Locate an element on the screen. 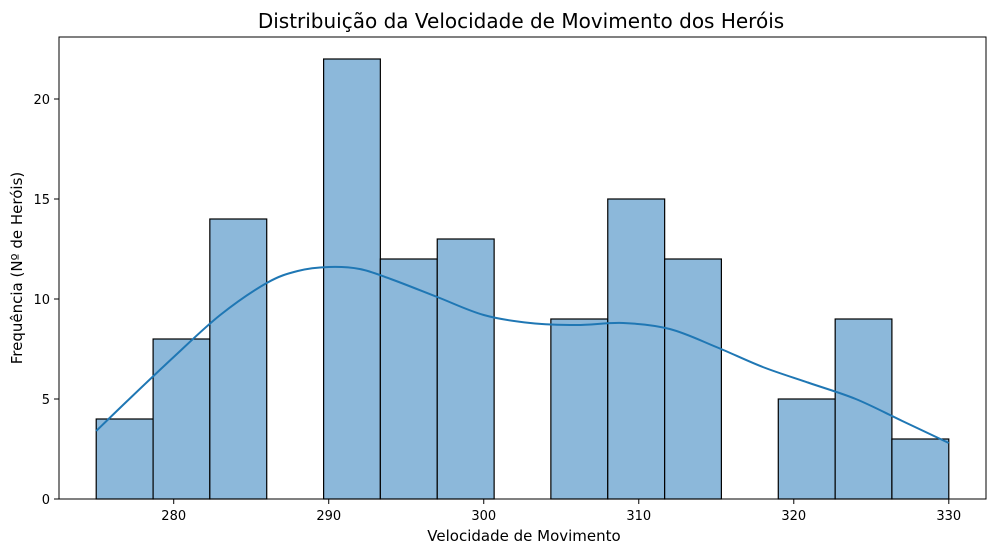 The image size is (999, 553). x-tick-label: 310 is located at coordinates (638, 516).